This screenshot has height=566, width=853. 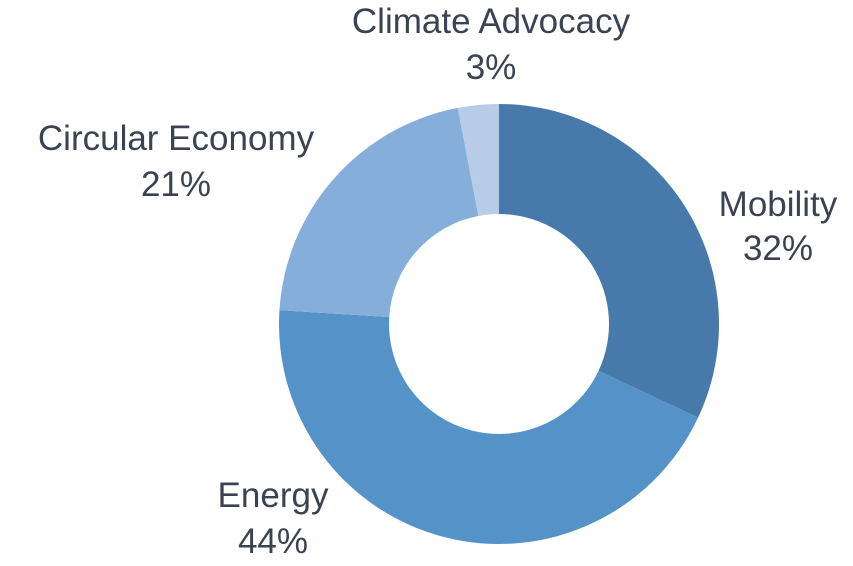 I want to click on slice-category-label: Climate Advocacy, so click(x=491, y=21).